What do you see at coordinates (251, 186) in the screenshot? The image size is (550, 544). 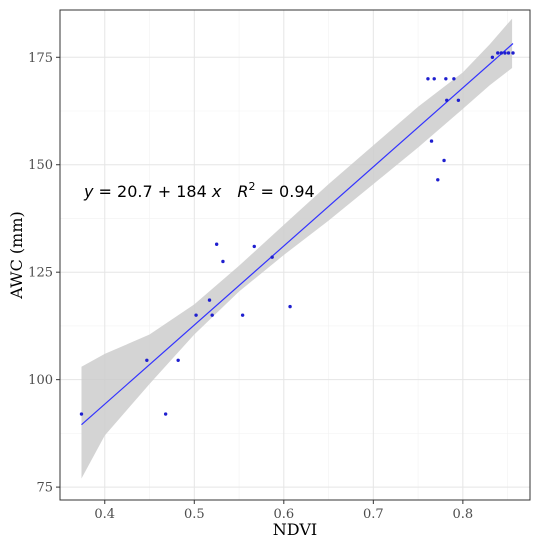 I see `equation-r-superscript: 2` at bounding box center [251, 186].